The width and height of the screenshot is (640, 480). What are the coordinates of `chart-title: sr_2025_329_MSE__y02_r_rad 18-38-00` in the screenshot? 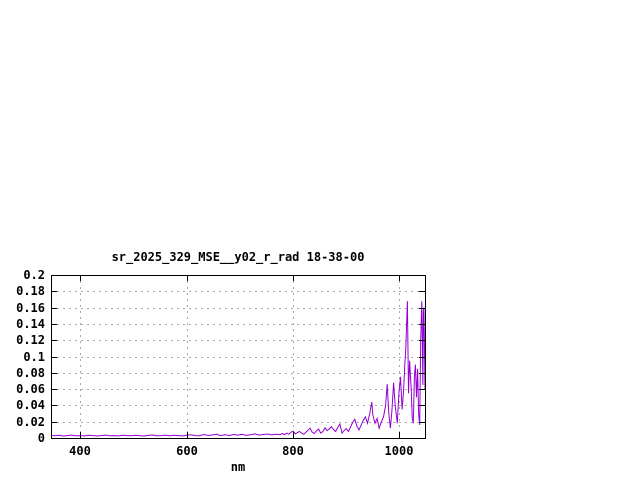 It's located at (238, 257).